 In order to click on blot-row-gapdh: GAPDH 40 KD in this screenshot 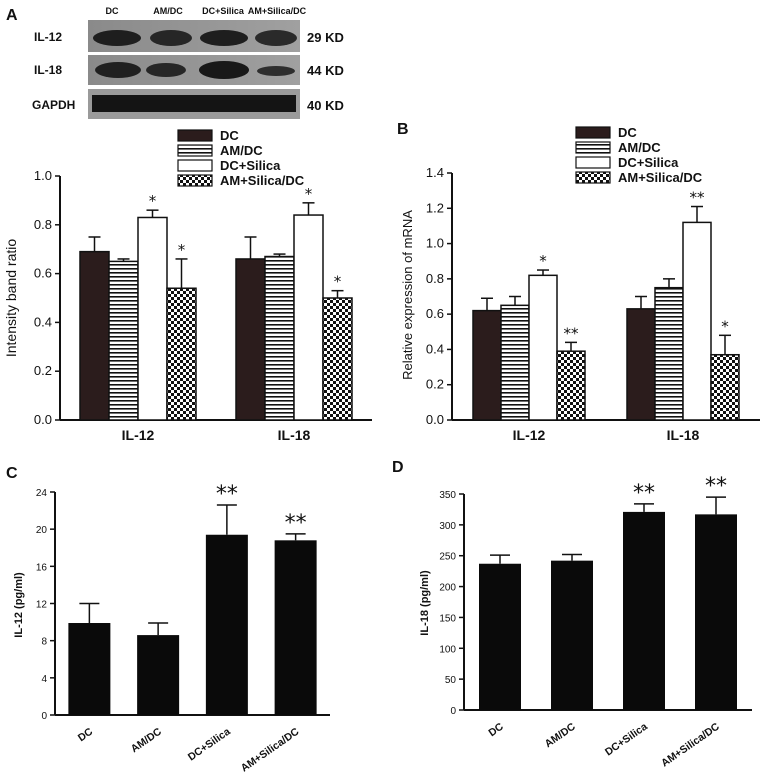, I will do `click(188, 104)`.